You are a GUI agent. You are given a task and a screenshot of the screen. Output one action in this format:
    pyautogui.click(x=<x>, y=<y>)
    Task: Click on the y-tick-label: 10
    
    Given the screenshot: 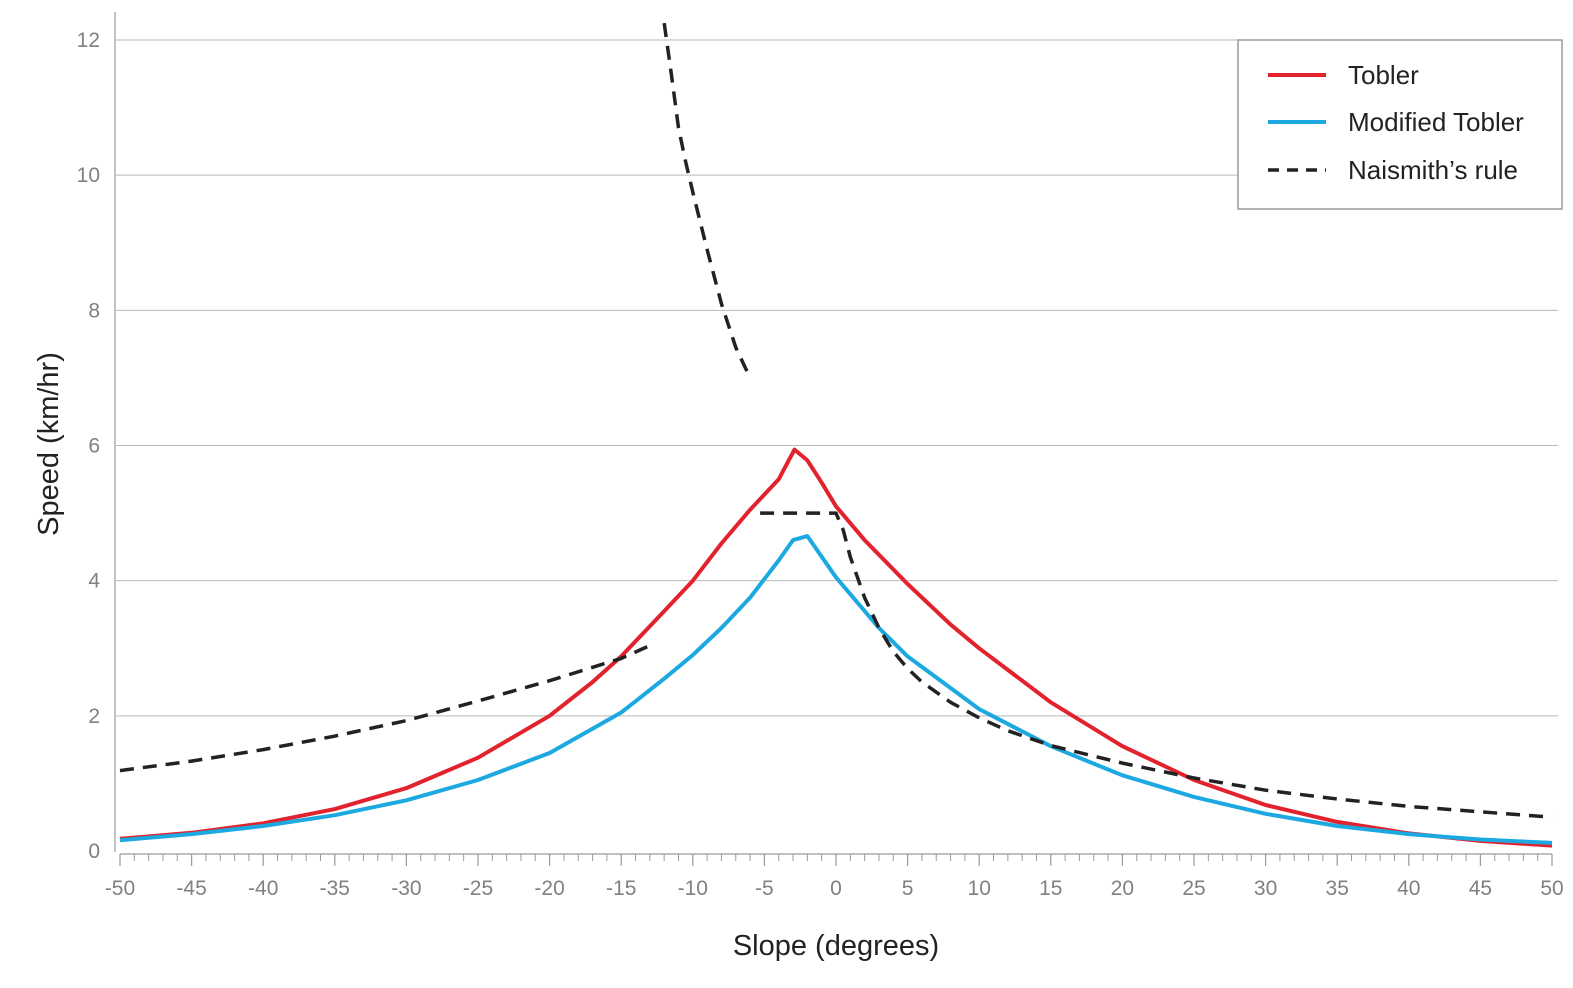 What is the action you would take?
    pyautogui.click(x=88, y=175)
    